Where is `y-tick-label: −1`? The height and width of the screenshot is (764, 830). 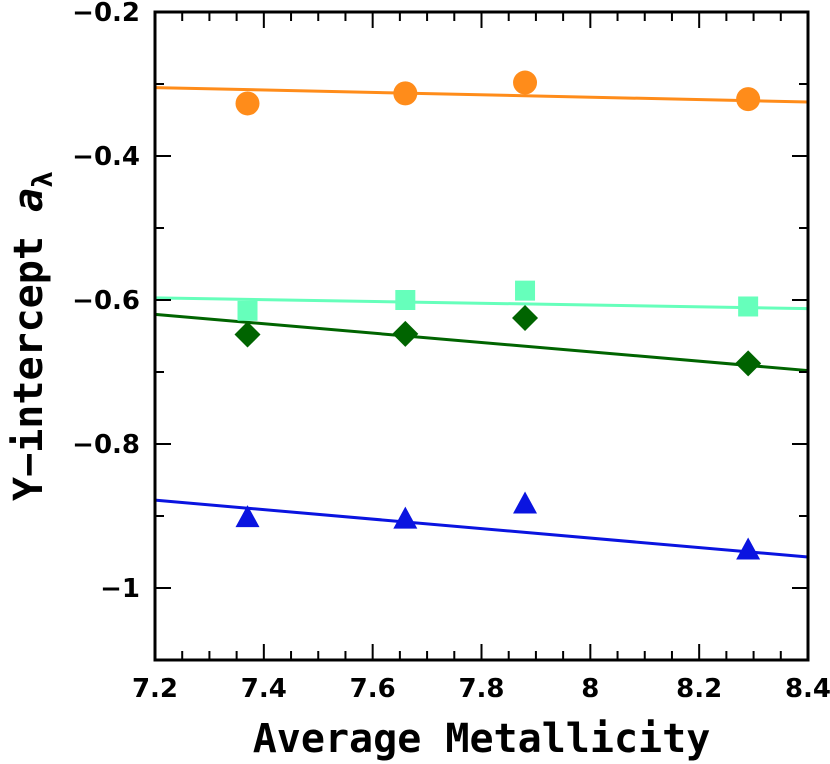
y-tick-label: −1 is located at coordinates (120, 589).